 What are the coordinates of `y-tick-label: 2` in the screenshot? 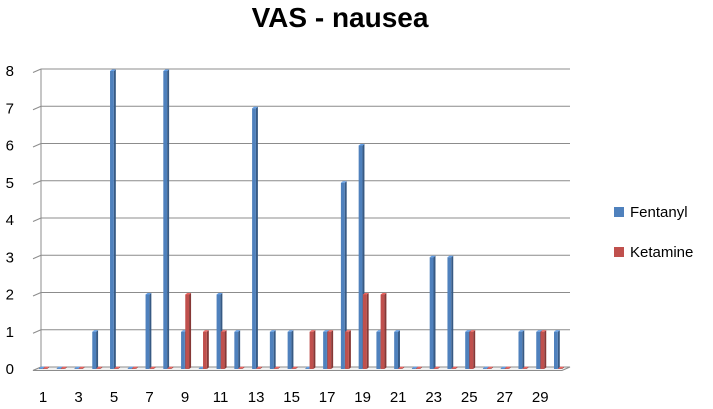 It's located at (10, 295).